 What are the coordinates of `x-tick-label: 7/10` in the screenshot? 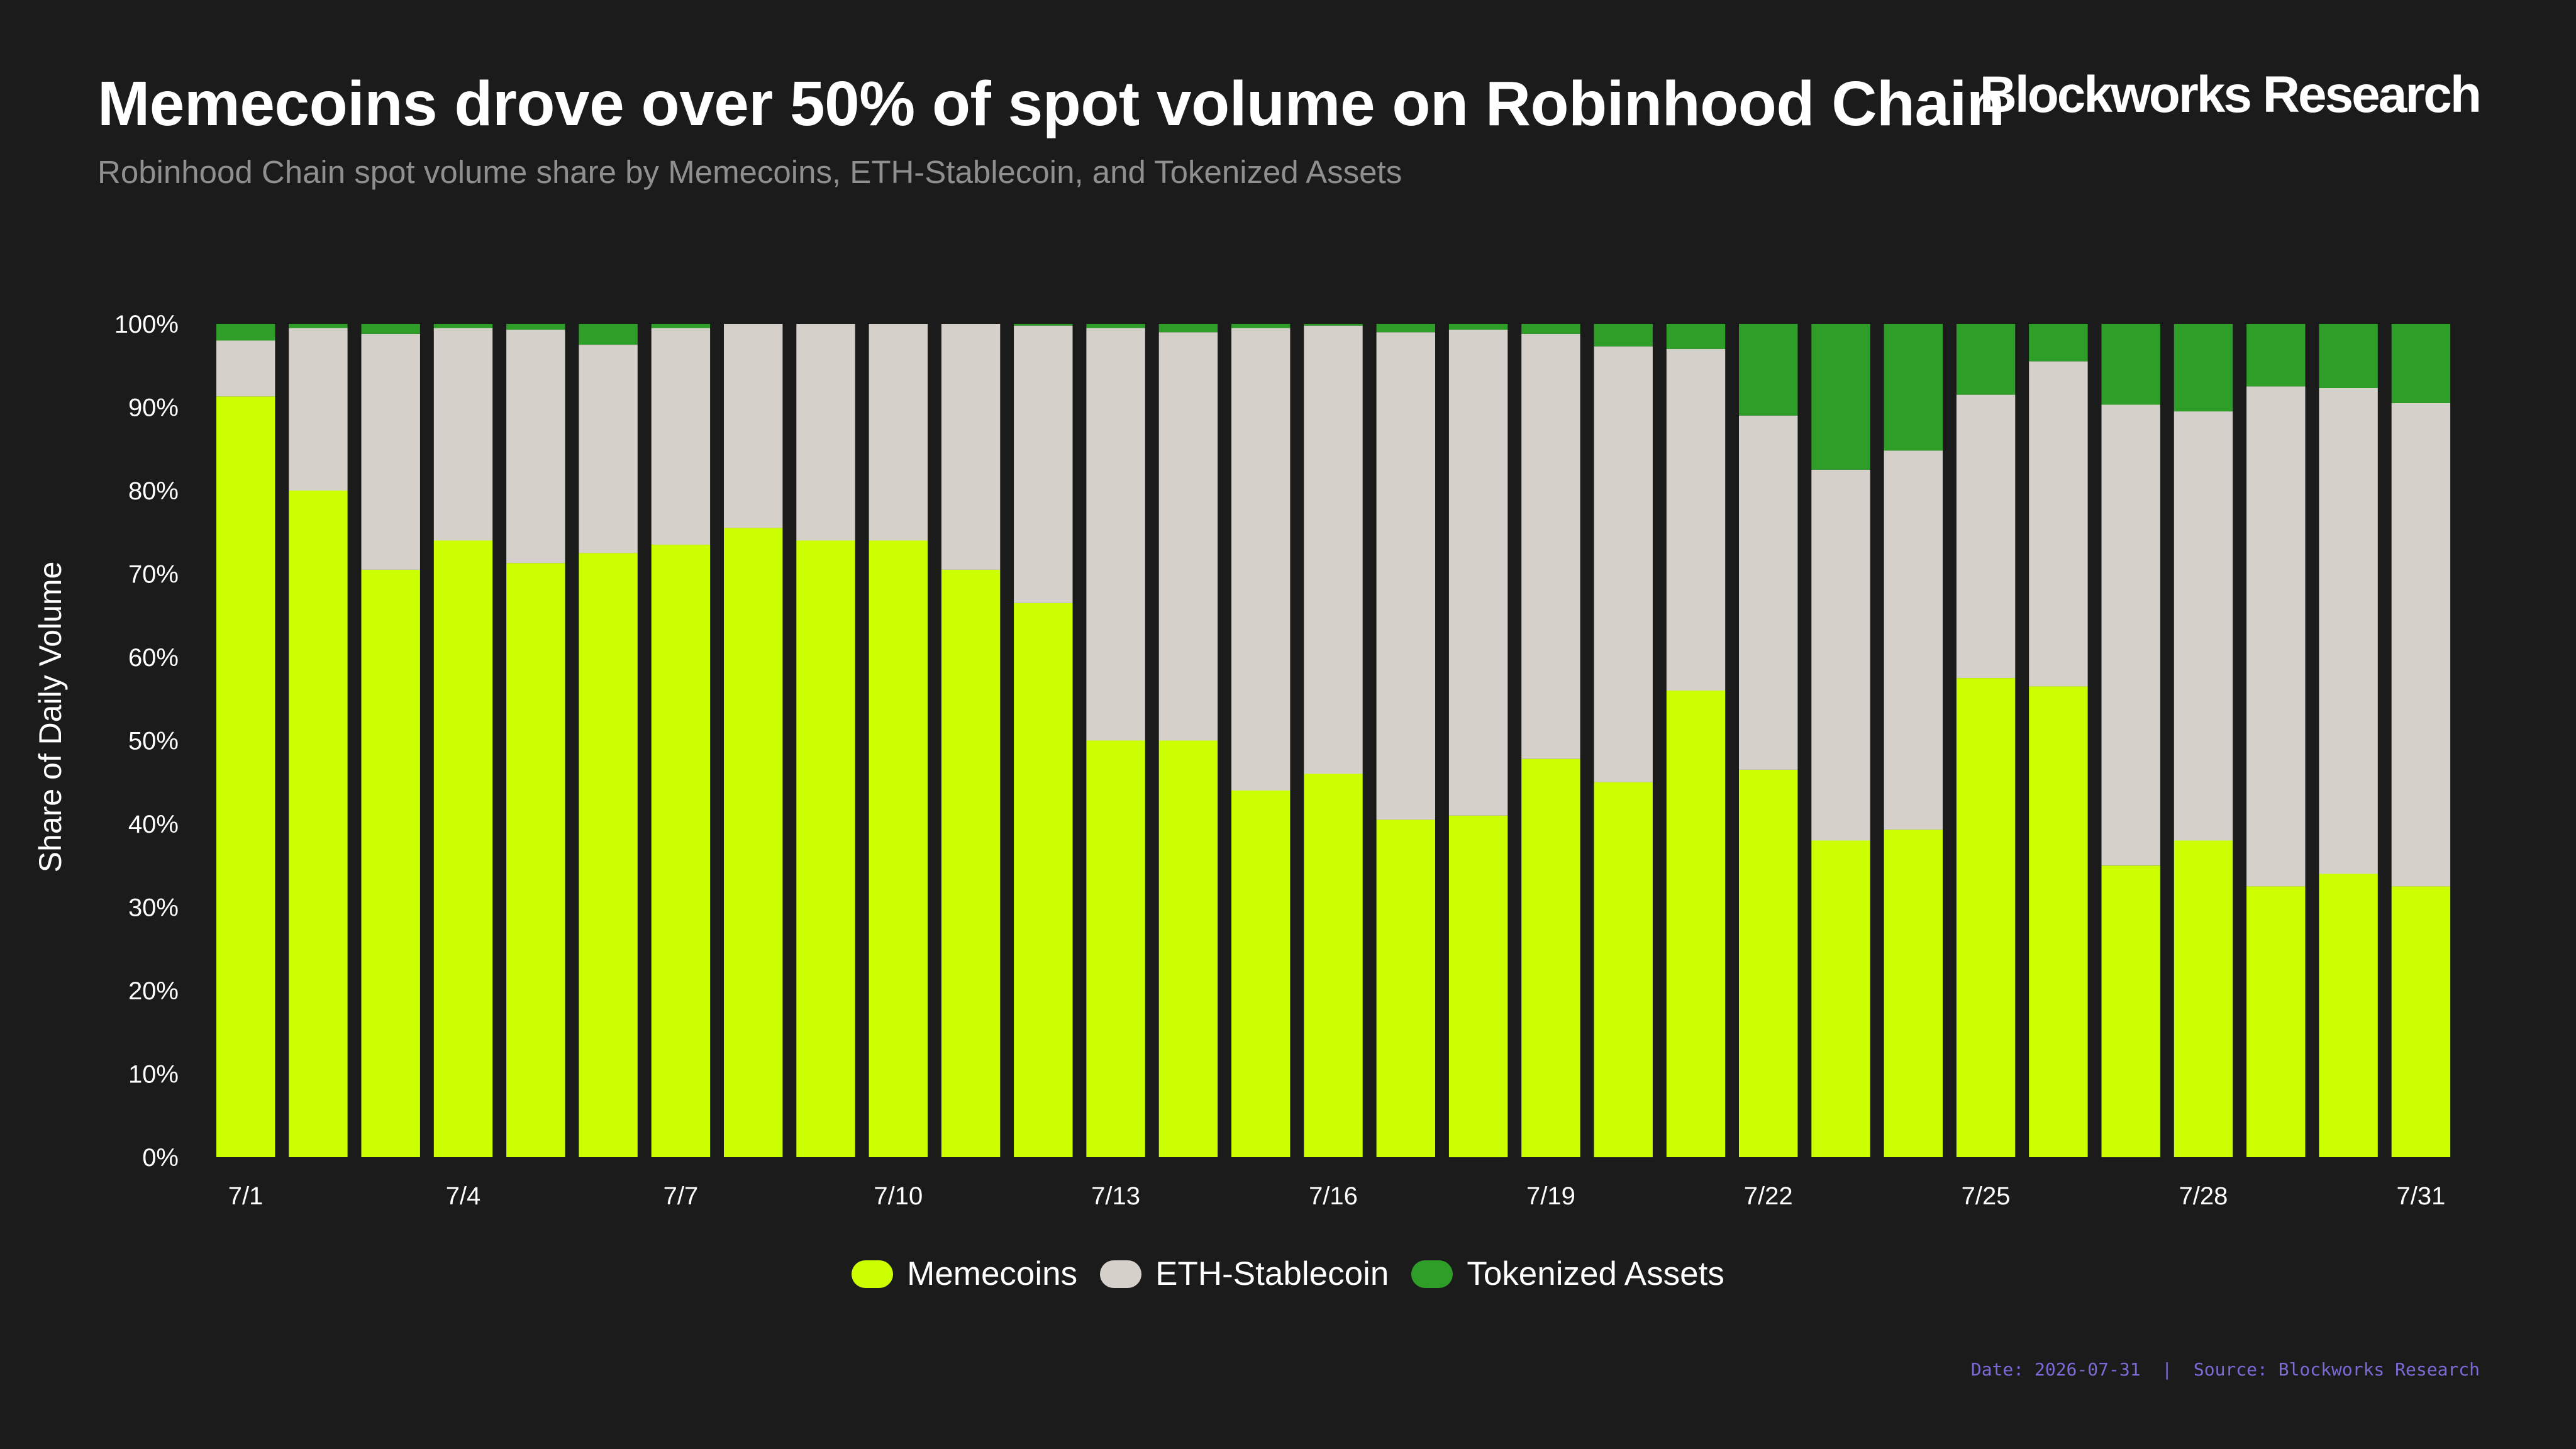 It's located at (898, 1196).